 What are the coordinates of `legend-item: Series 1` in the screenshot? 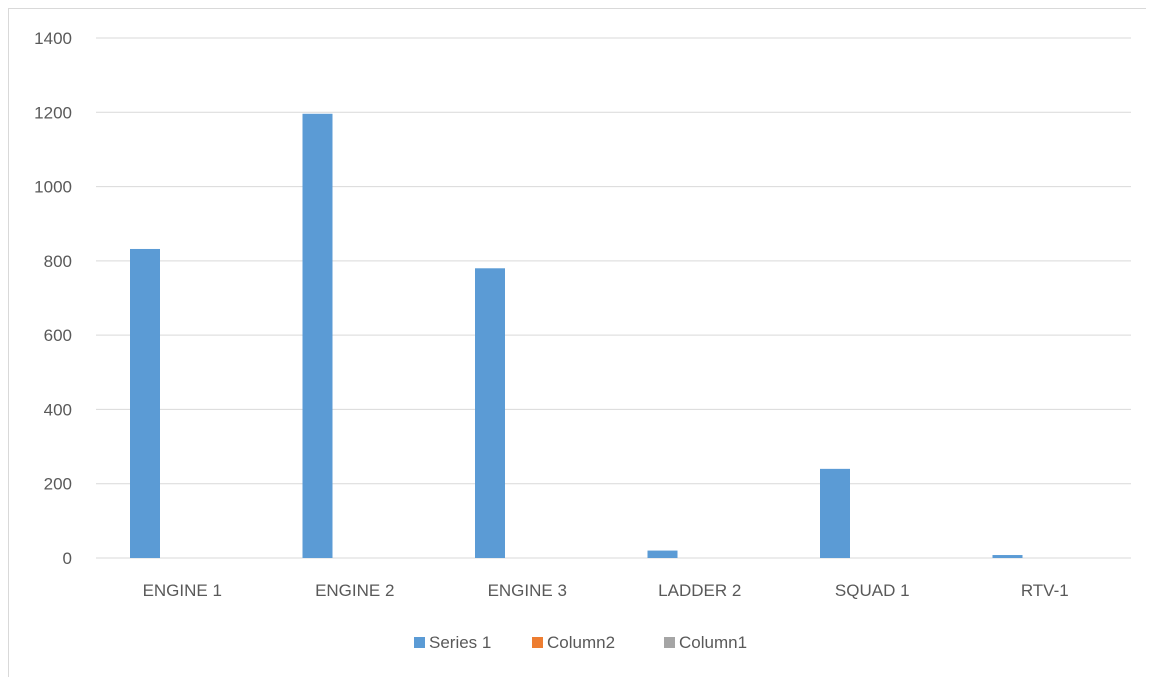 It's located at (452, 642).